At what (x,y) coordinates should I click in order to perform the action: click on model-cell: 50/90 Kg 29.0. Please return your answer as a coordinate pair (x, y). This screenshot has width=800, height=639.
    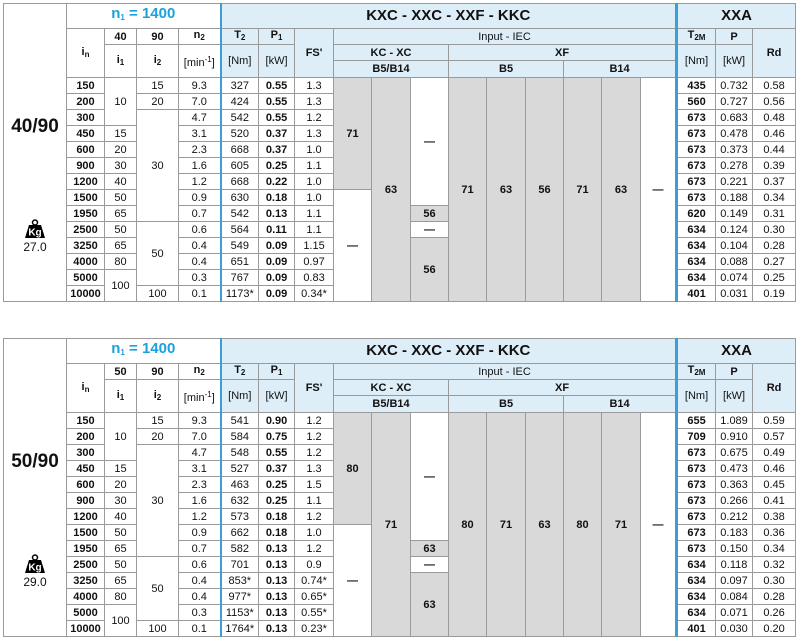
    Looking at the image, I should click on (35, 487).